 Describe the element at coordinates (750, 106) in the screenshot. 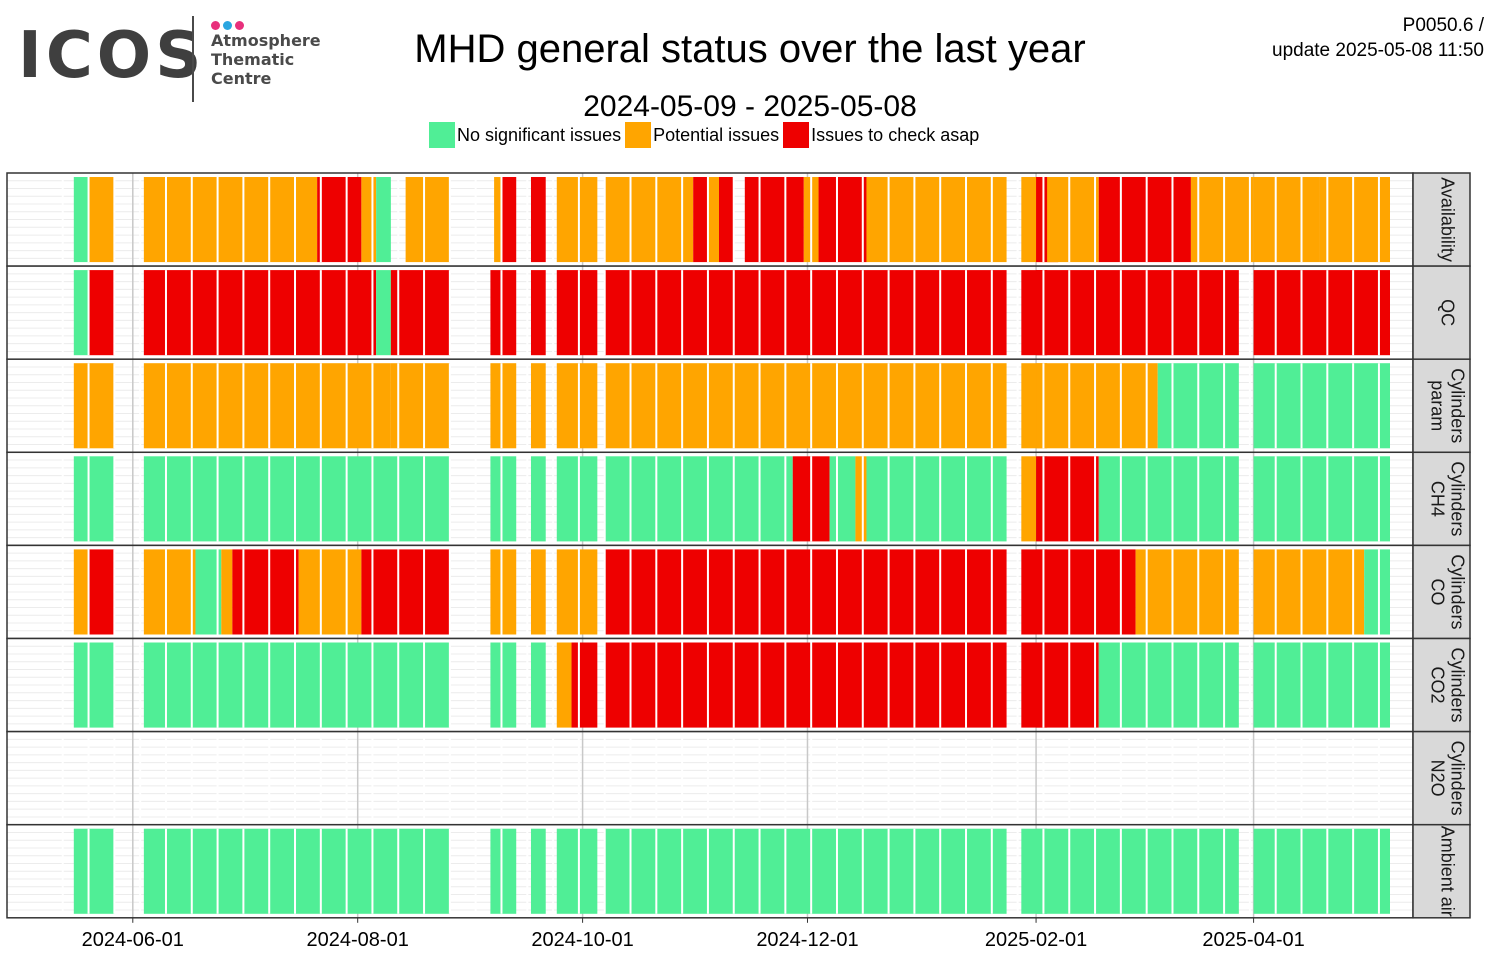

I see `chart-subtitle: 2024-05-09 - 2025-05-08` at that location.